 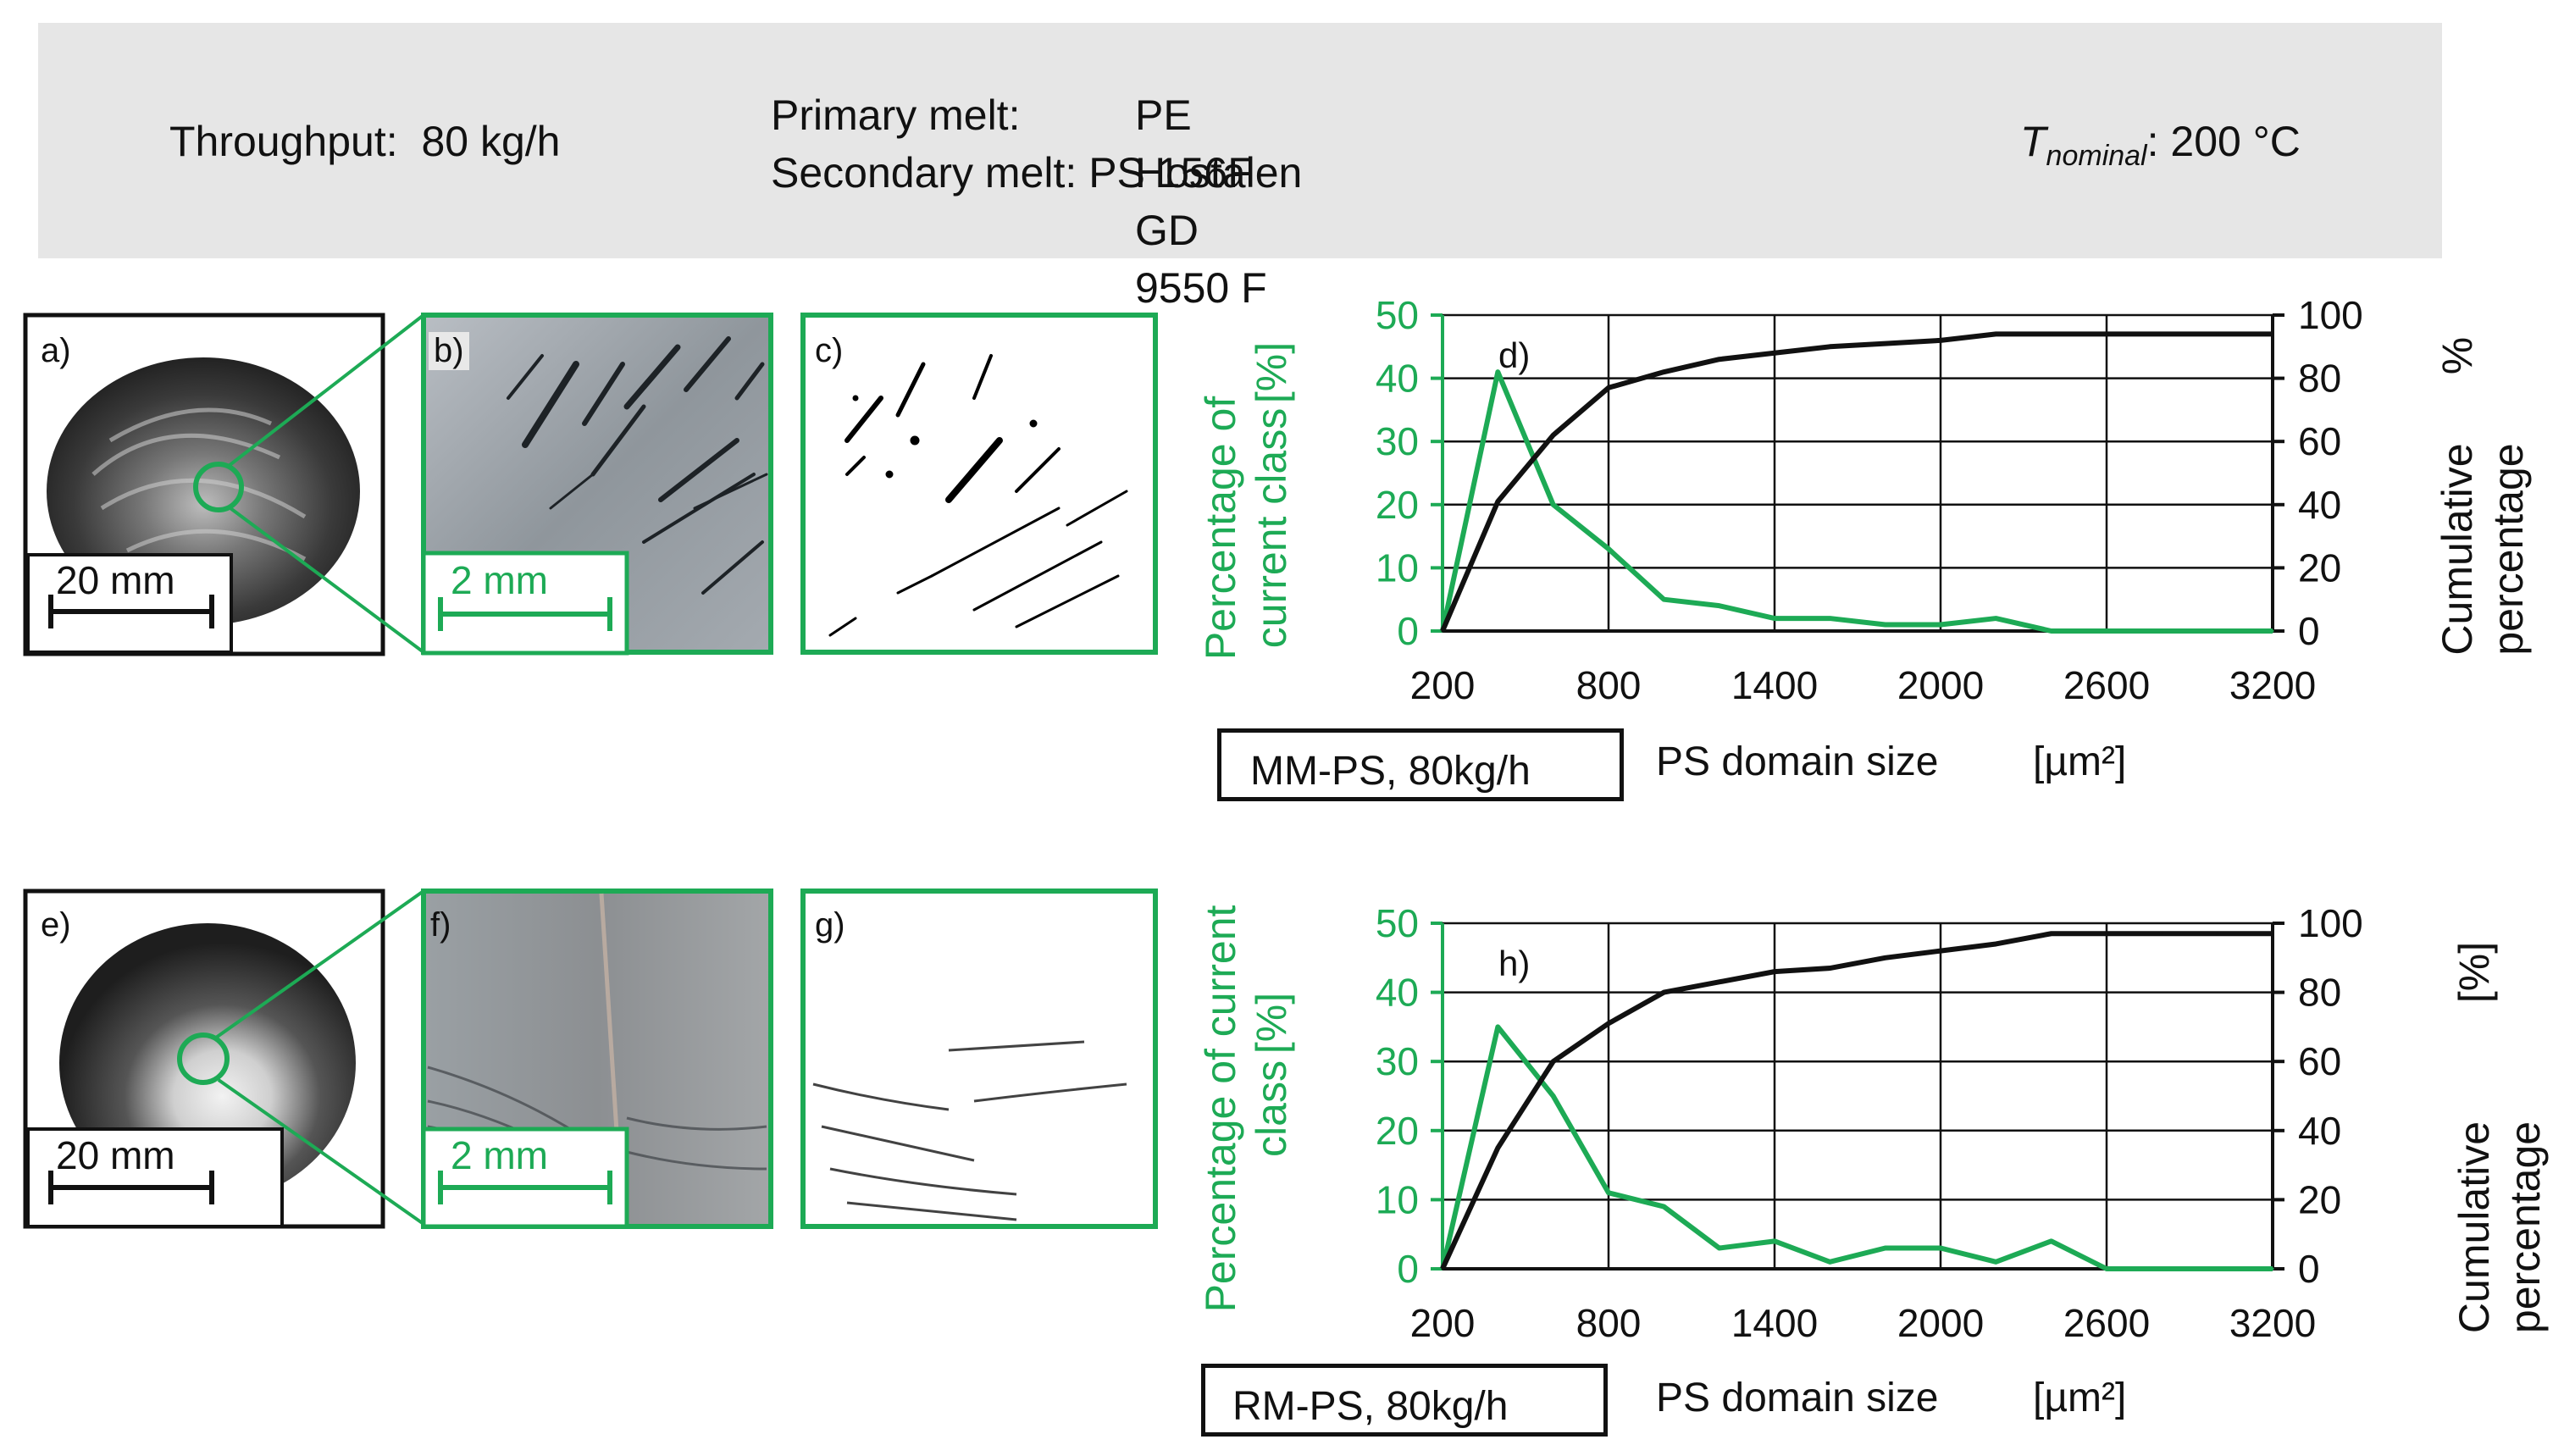 I want to click on y-tick-label-right: 60, so click(x=2319, y=1061).